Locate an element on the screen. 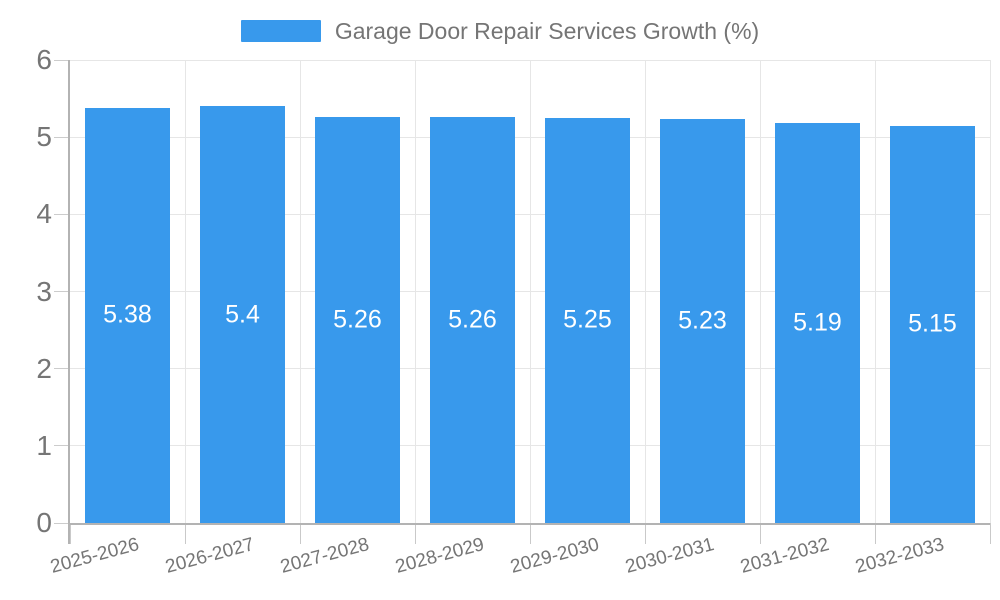  bar-2031-2032: 5.19 is located at coordinates (817, 322).